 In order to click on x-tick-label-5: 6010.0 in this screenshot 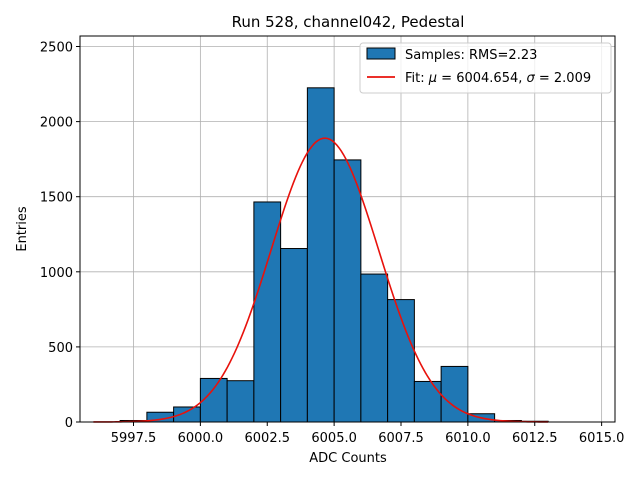, I will do `click(468, 438)`.